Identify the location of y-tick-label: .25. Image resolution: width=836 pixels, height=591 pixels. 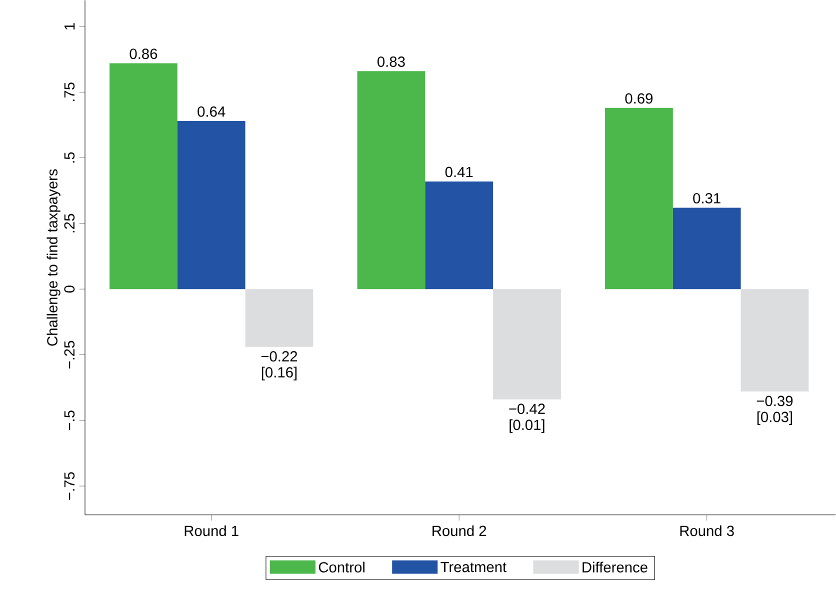
(69, 223).